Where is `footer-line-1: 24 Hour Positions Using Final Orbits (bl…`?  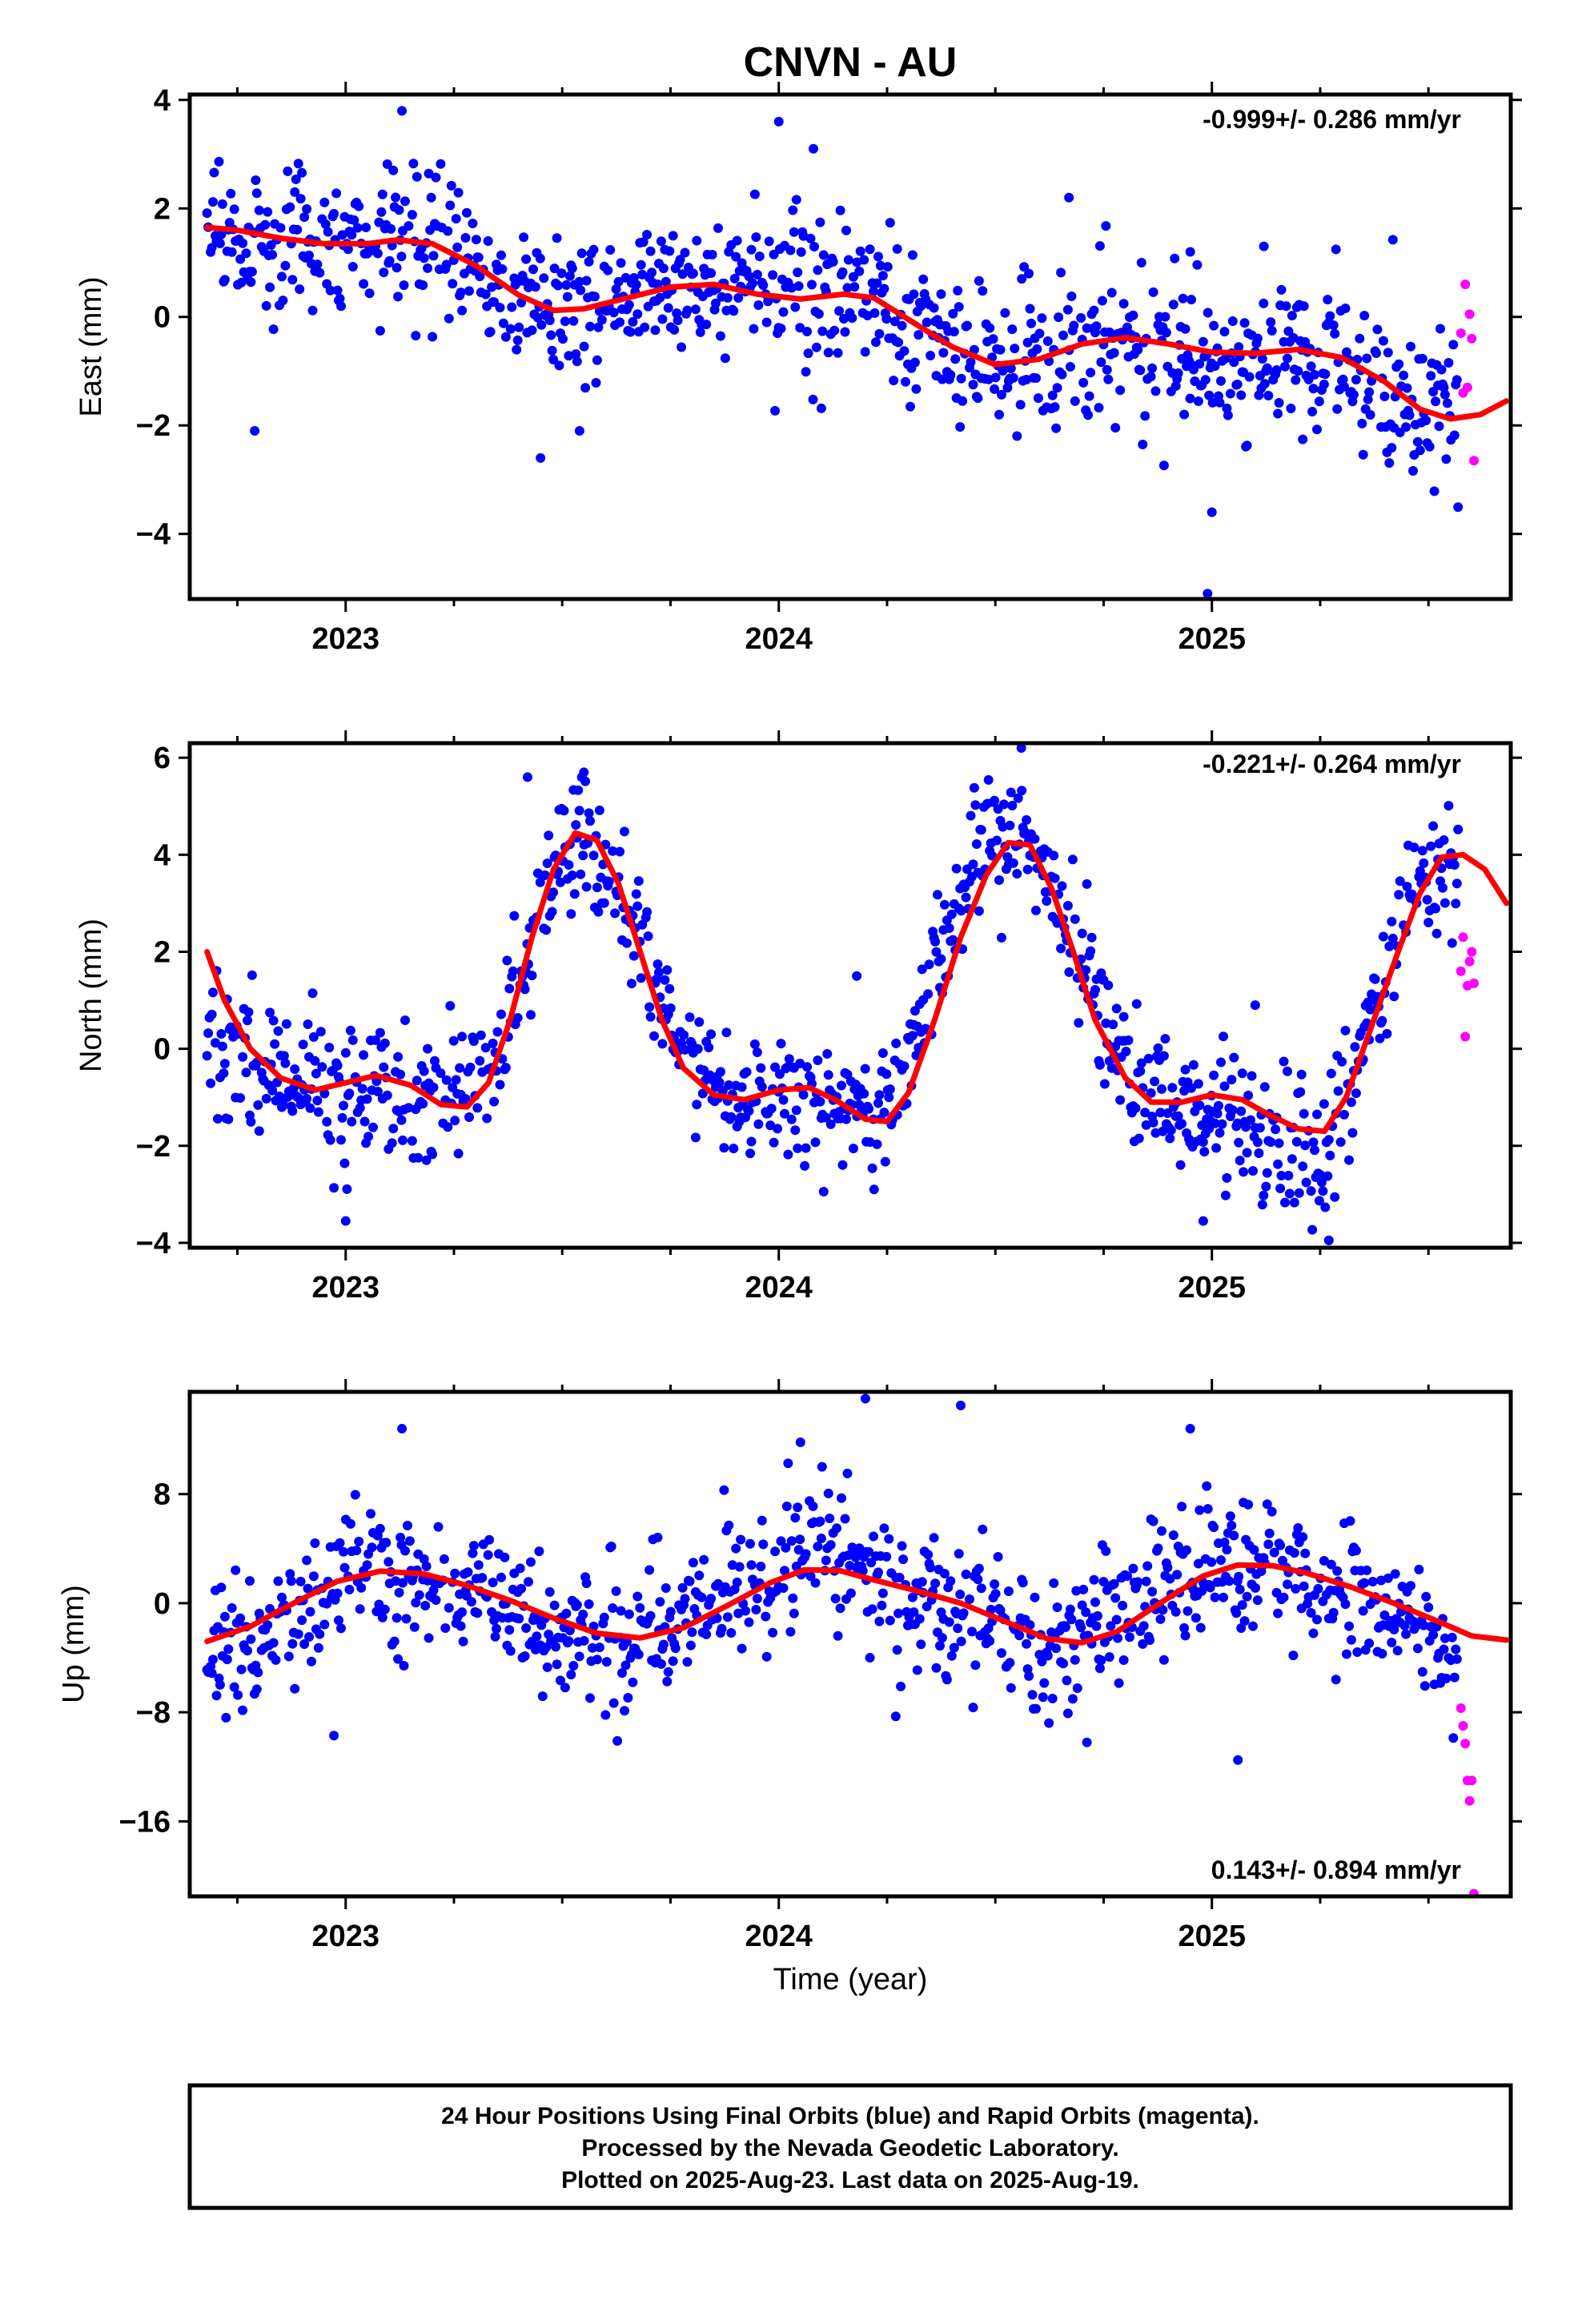
footer-line-1: 24 Hour Positions Using Final Orbits (bl… is located at coordinates (850, 2116).